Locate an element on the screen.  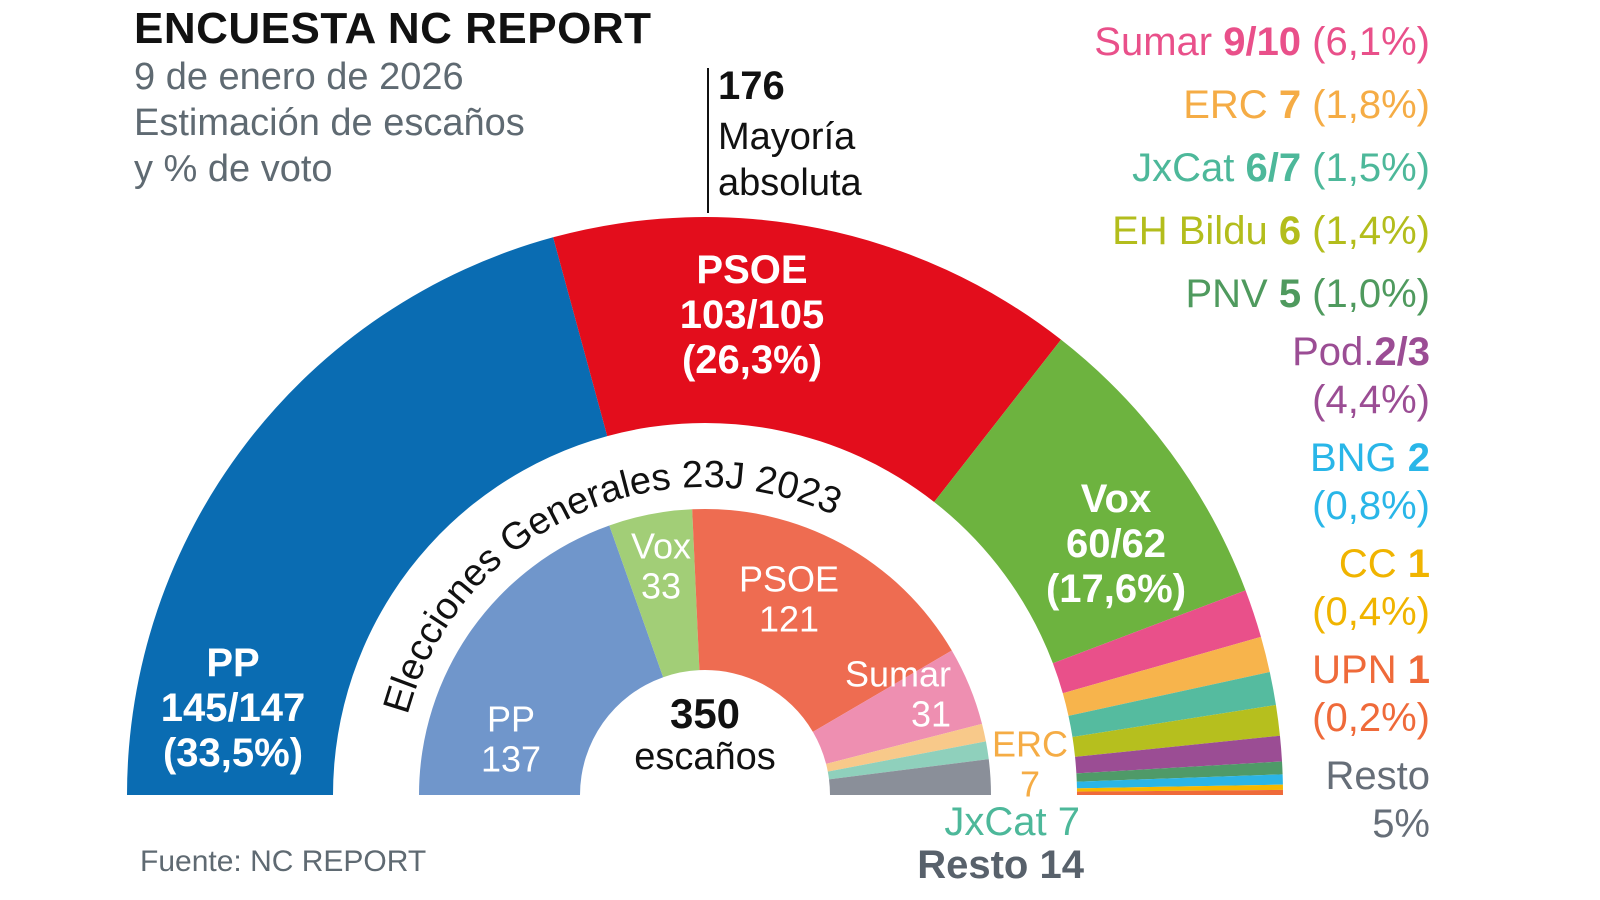
label-vote: (33,5%) is located at coordinates (233, 752).